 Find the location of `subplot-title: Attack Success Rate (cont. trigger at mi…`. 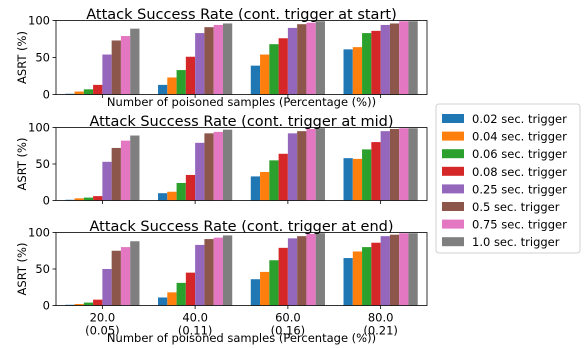

subplot-title: Attack Success Rate (cont. trigger at mi… is located at coordinates (241, 122).